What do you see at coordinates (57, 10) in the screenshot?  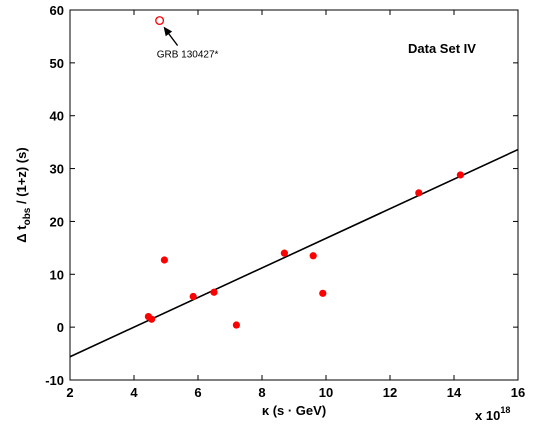 I see `y-tick-label: 60` at bounding box center [57, 10].